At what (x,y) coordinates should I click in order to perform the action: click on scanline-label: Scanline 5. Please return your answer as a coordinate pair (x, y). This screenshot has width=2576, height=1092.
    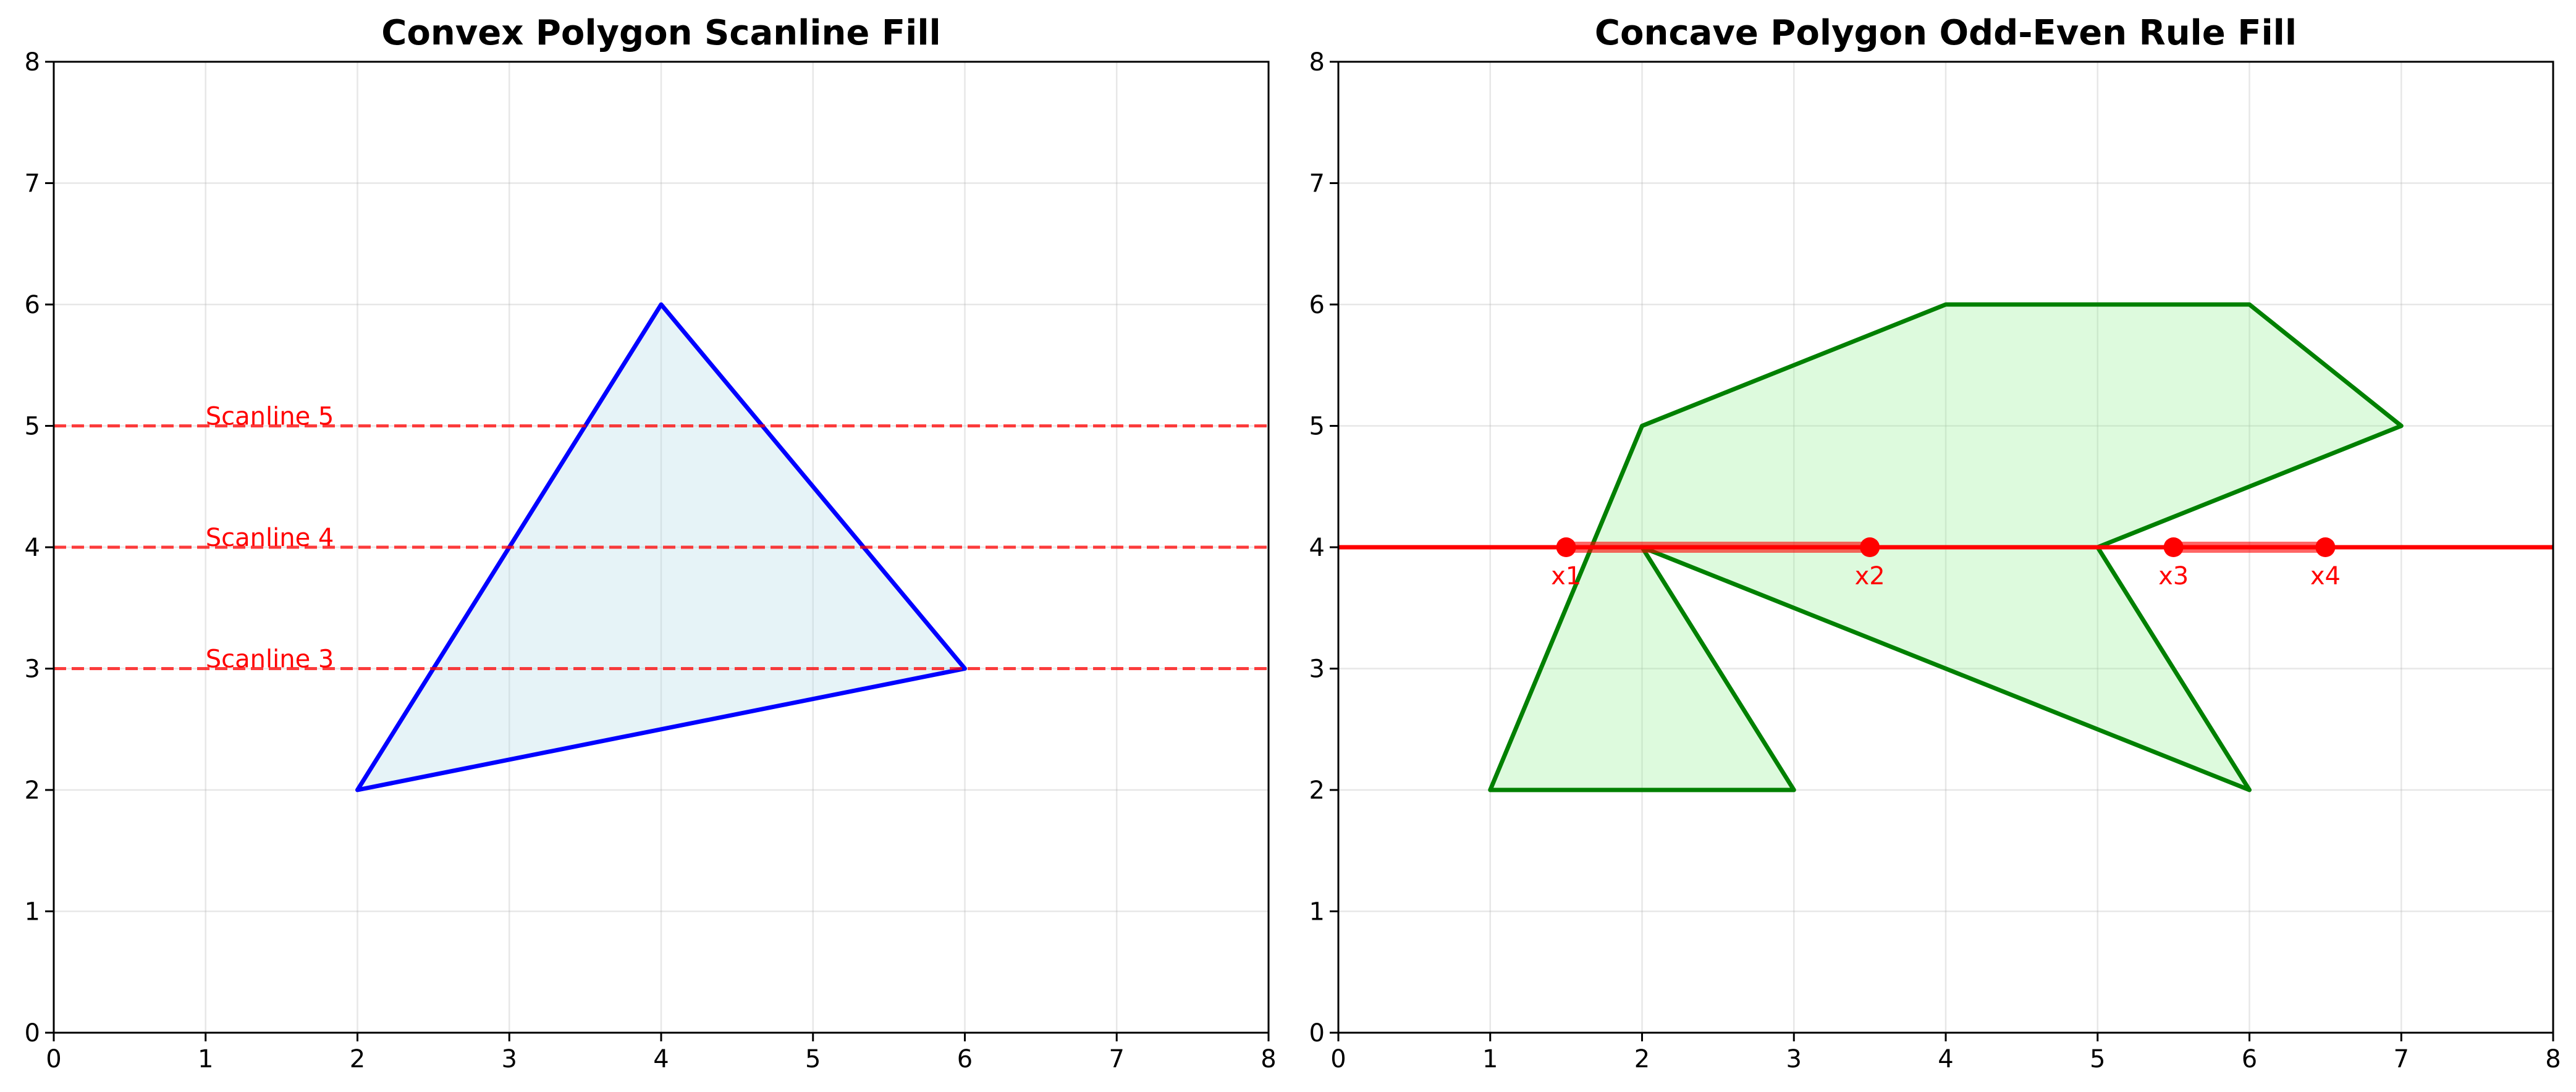
    Looking at the image, I should click on (270, 417).